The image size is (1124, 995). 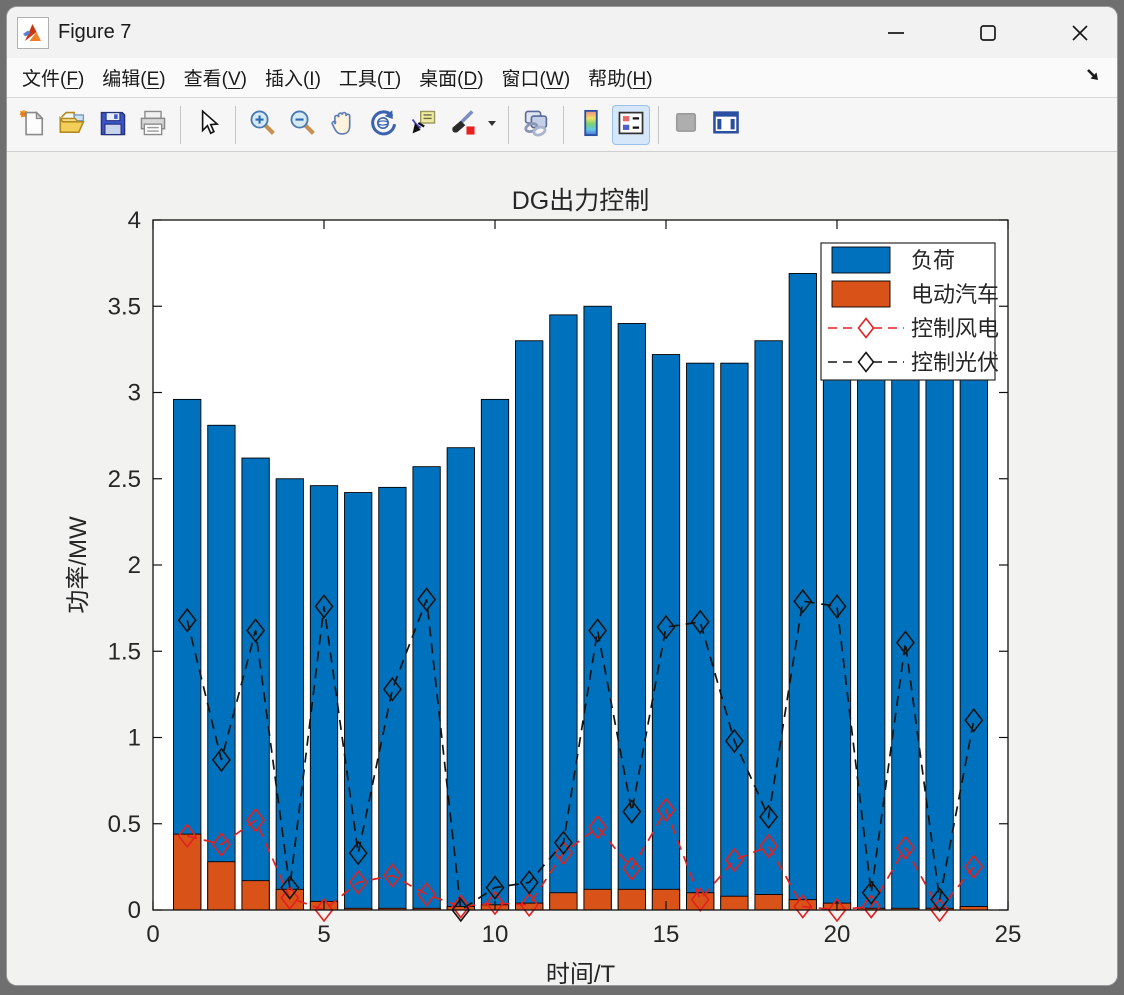 What do you see at coordinates (124, 824) in the screenshot?
I see `y-tick-label: 0.5` at bounding box center [124, 824].